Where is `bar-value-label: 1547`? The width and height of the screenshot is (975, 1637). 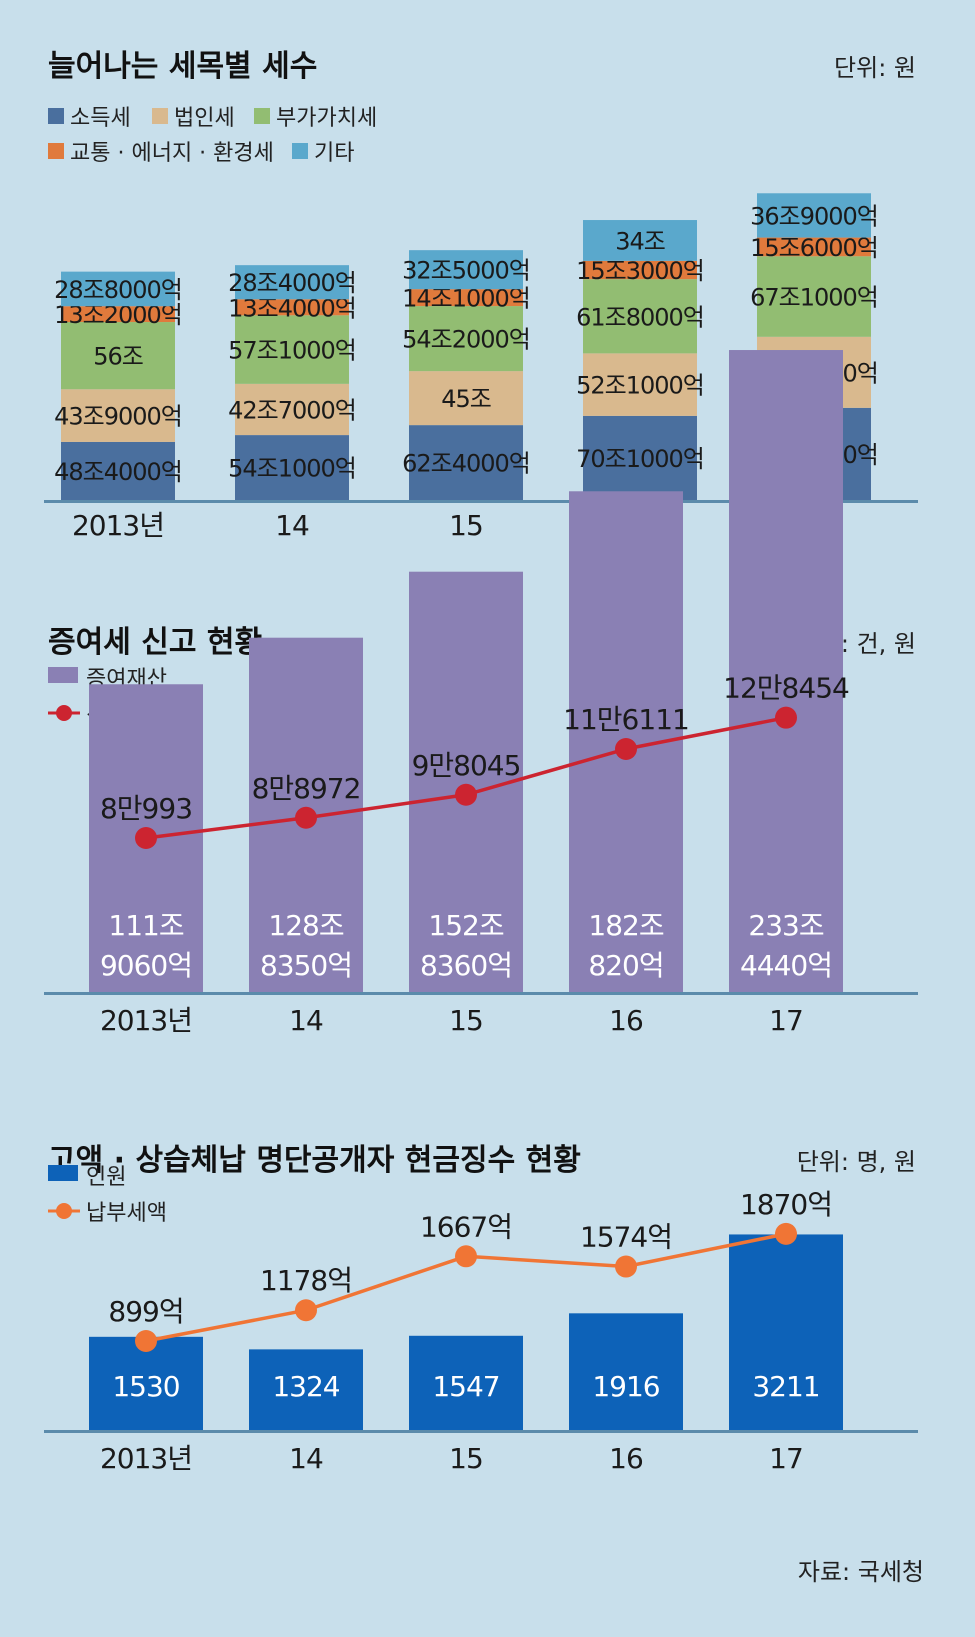
bar-value-label: 1547 is located at coordinates (465, 1386).